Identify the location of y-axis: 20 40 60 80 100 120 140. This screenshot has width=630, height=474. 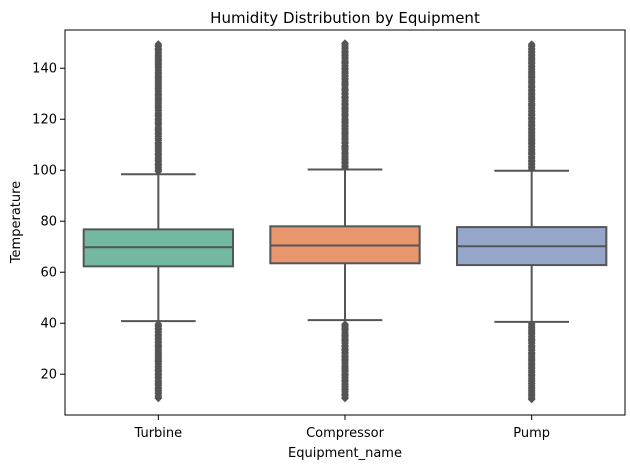
(48, 222).